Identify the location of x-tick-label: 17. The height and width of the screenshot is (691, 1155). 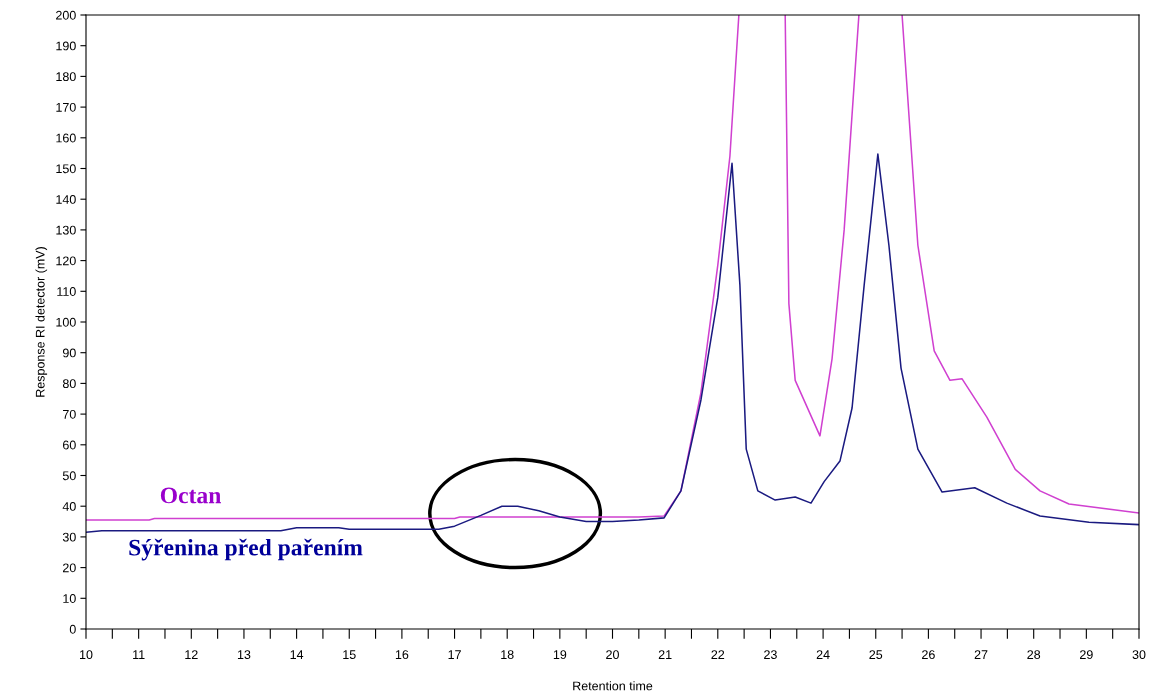
(454, 654).